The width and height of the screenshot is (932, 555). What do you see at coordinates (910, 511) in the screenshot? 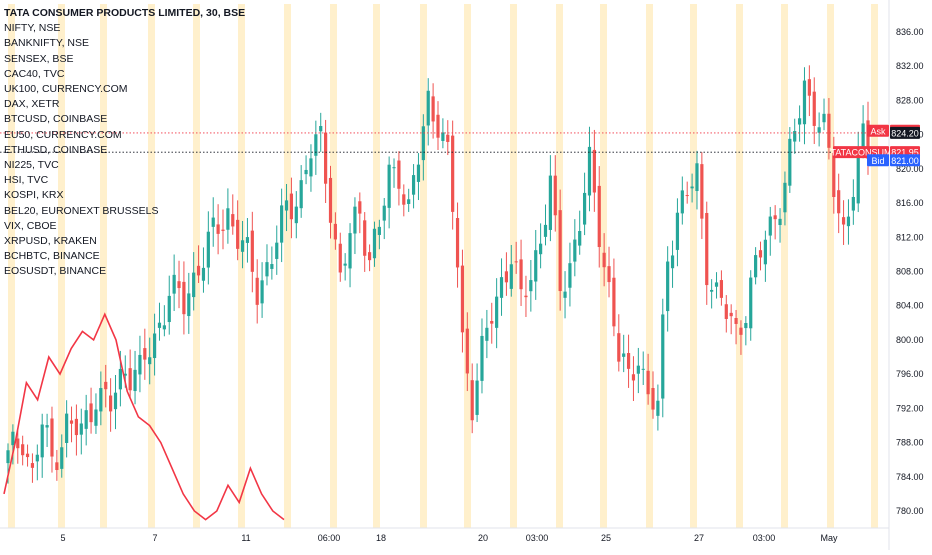
I see `price-tick-label: 780.00` at bounding box center [910, 511].